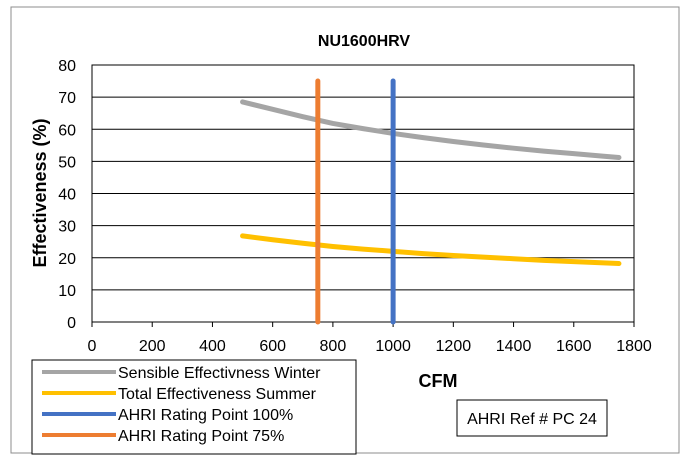 Image resolution: width=688 pixels, height=456 pixels. I want to click on chart-title: NU1600HRV, so click(364, 41).